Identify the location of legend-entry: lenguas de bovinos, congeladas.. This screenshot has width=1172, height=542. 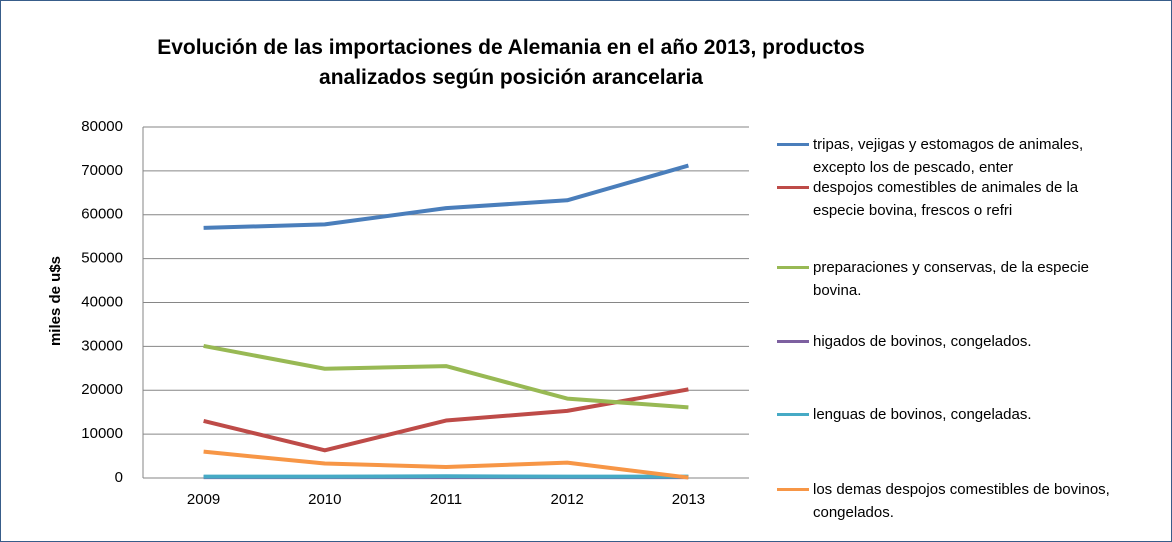
(955, 414).